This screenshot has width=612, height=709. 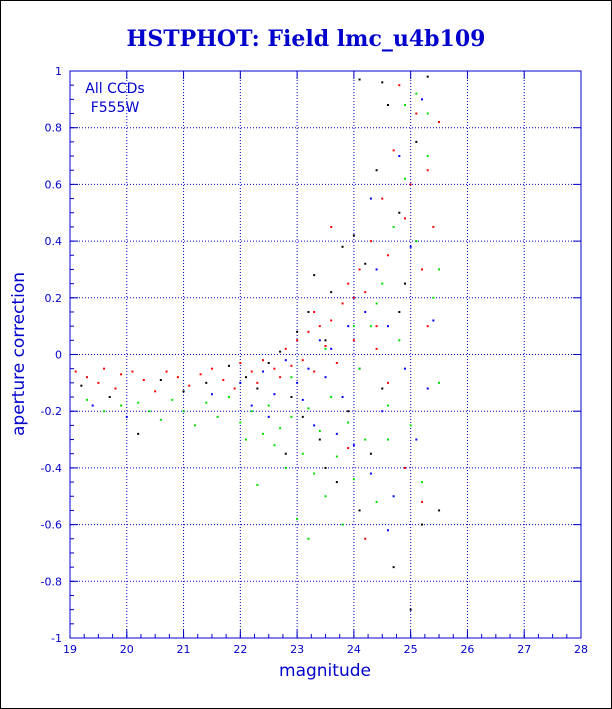 I want to click on x-tick-label: 25, so click(x=411, y=649).